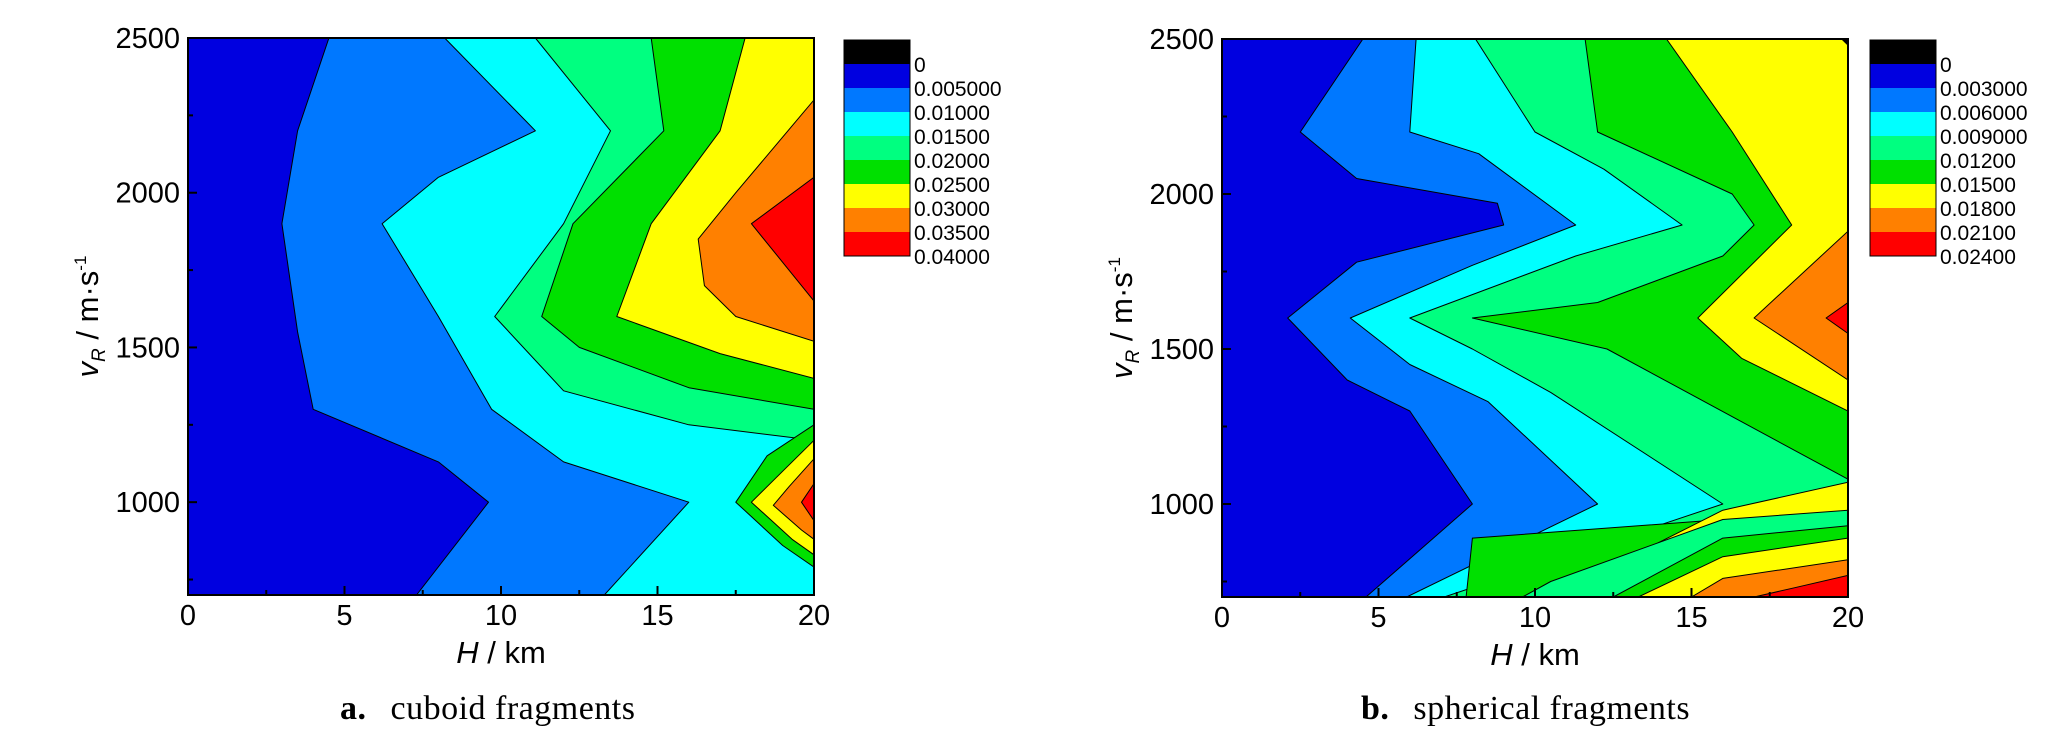 This screenshot has height=749, width=2072. What do you see at coordinates (952, 209) in the screenshot?
I see `legend-label: 0.03000` at bounding box center [952, 209].